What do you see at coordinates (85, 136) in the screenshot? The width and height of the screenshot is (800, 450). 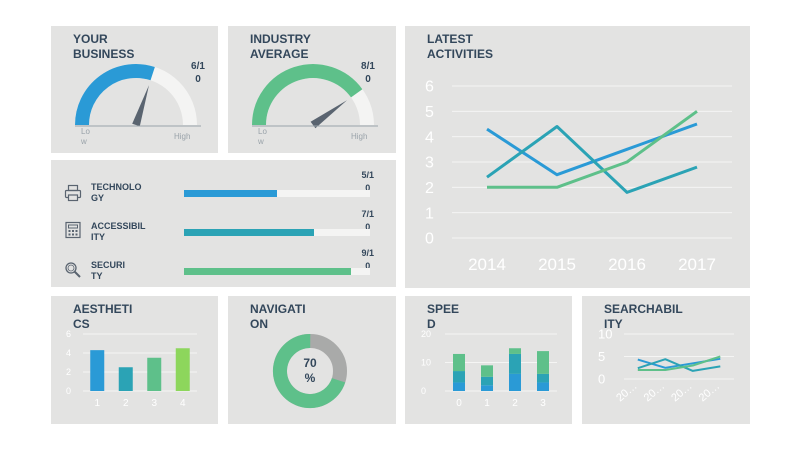 I see `business-low-label: Lo w` at bounding box center [85, 136].